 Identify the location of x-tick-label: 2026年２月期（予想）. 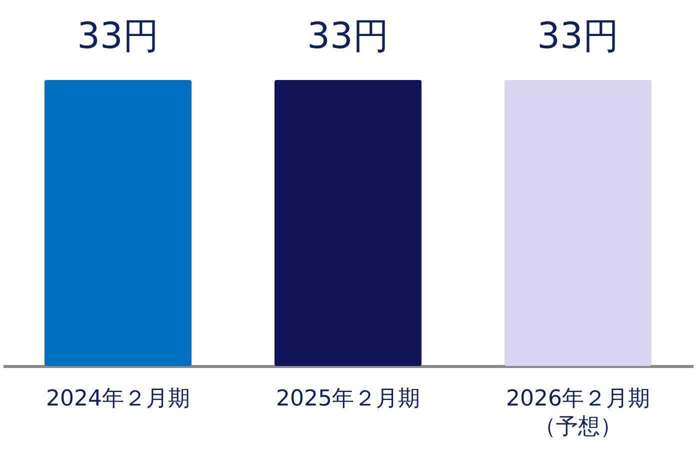
(578, 413).